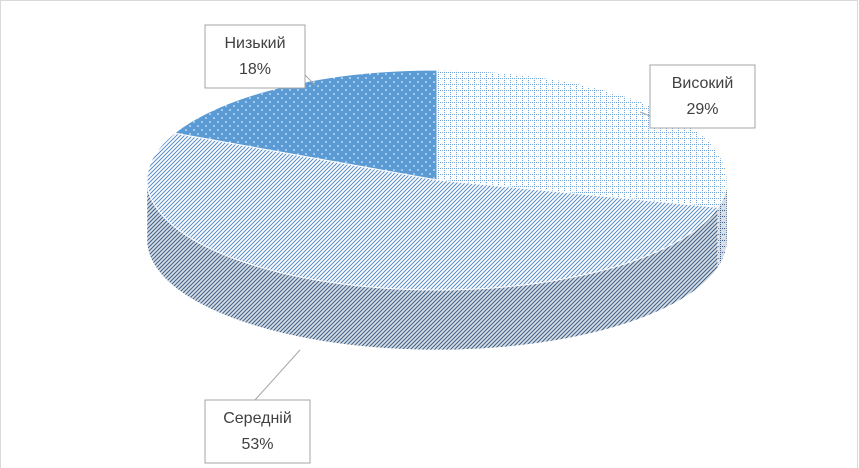 The width and height of the screenshot is (859, 468). I want to click on label-value: 53%, so click(257, 444).